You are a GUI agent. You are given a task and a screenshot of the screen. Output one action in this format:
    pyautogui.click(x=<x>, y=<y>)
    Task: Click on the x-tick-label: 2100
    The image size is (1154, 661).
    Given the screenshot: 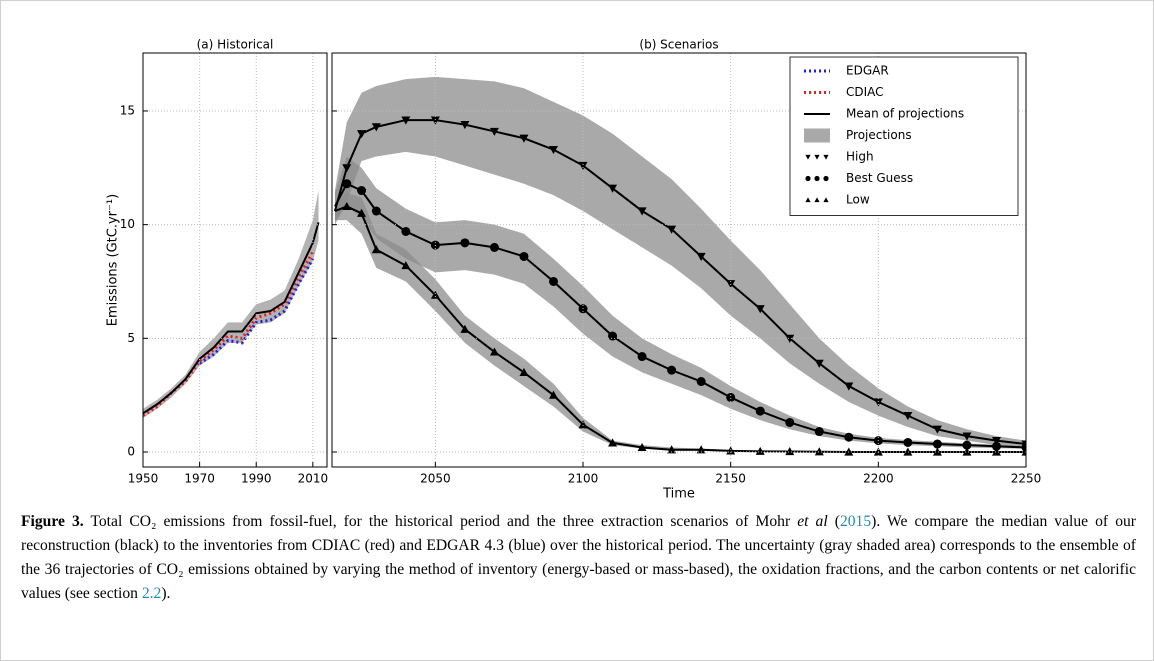 What is the action you would take?
    pyautogui.click(x=583, y=479)
    